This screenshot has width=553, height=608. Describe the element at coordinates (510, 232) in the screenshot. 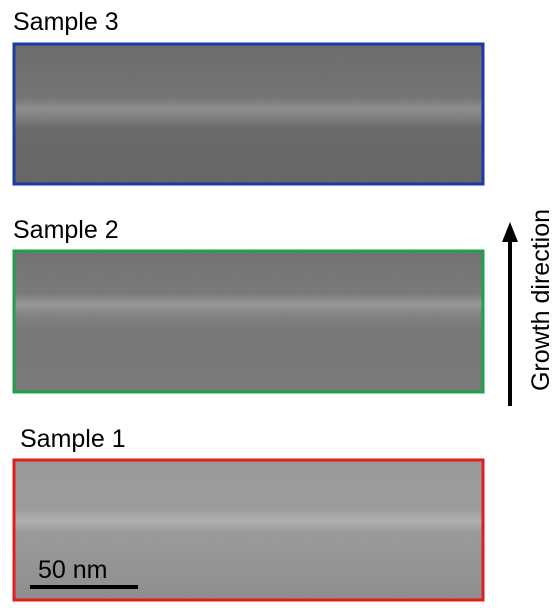

I see `arrow-head` at that location.